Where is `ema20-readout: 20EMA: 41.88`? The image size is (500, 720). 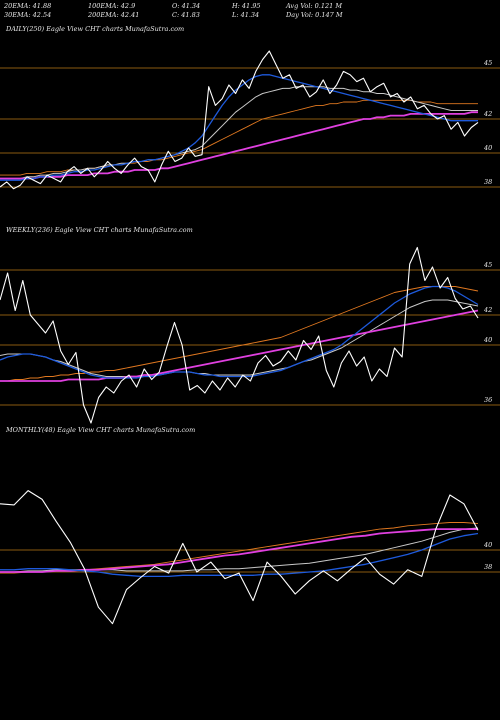
ema20-readout: 20EMA: 41.88 is located at coordinates (28, 6).